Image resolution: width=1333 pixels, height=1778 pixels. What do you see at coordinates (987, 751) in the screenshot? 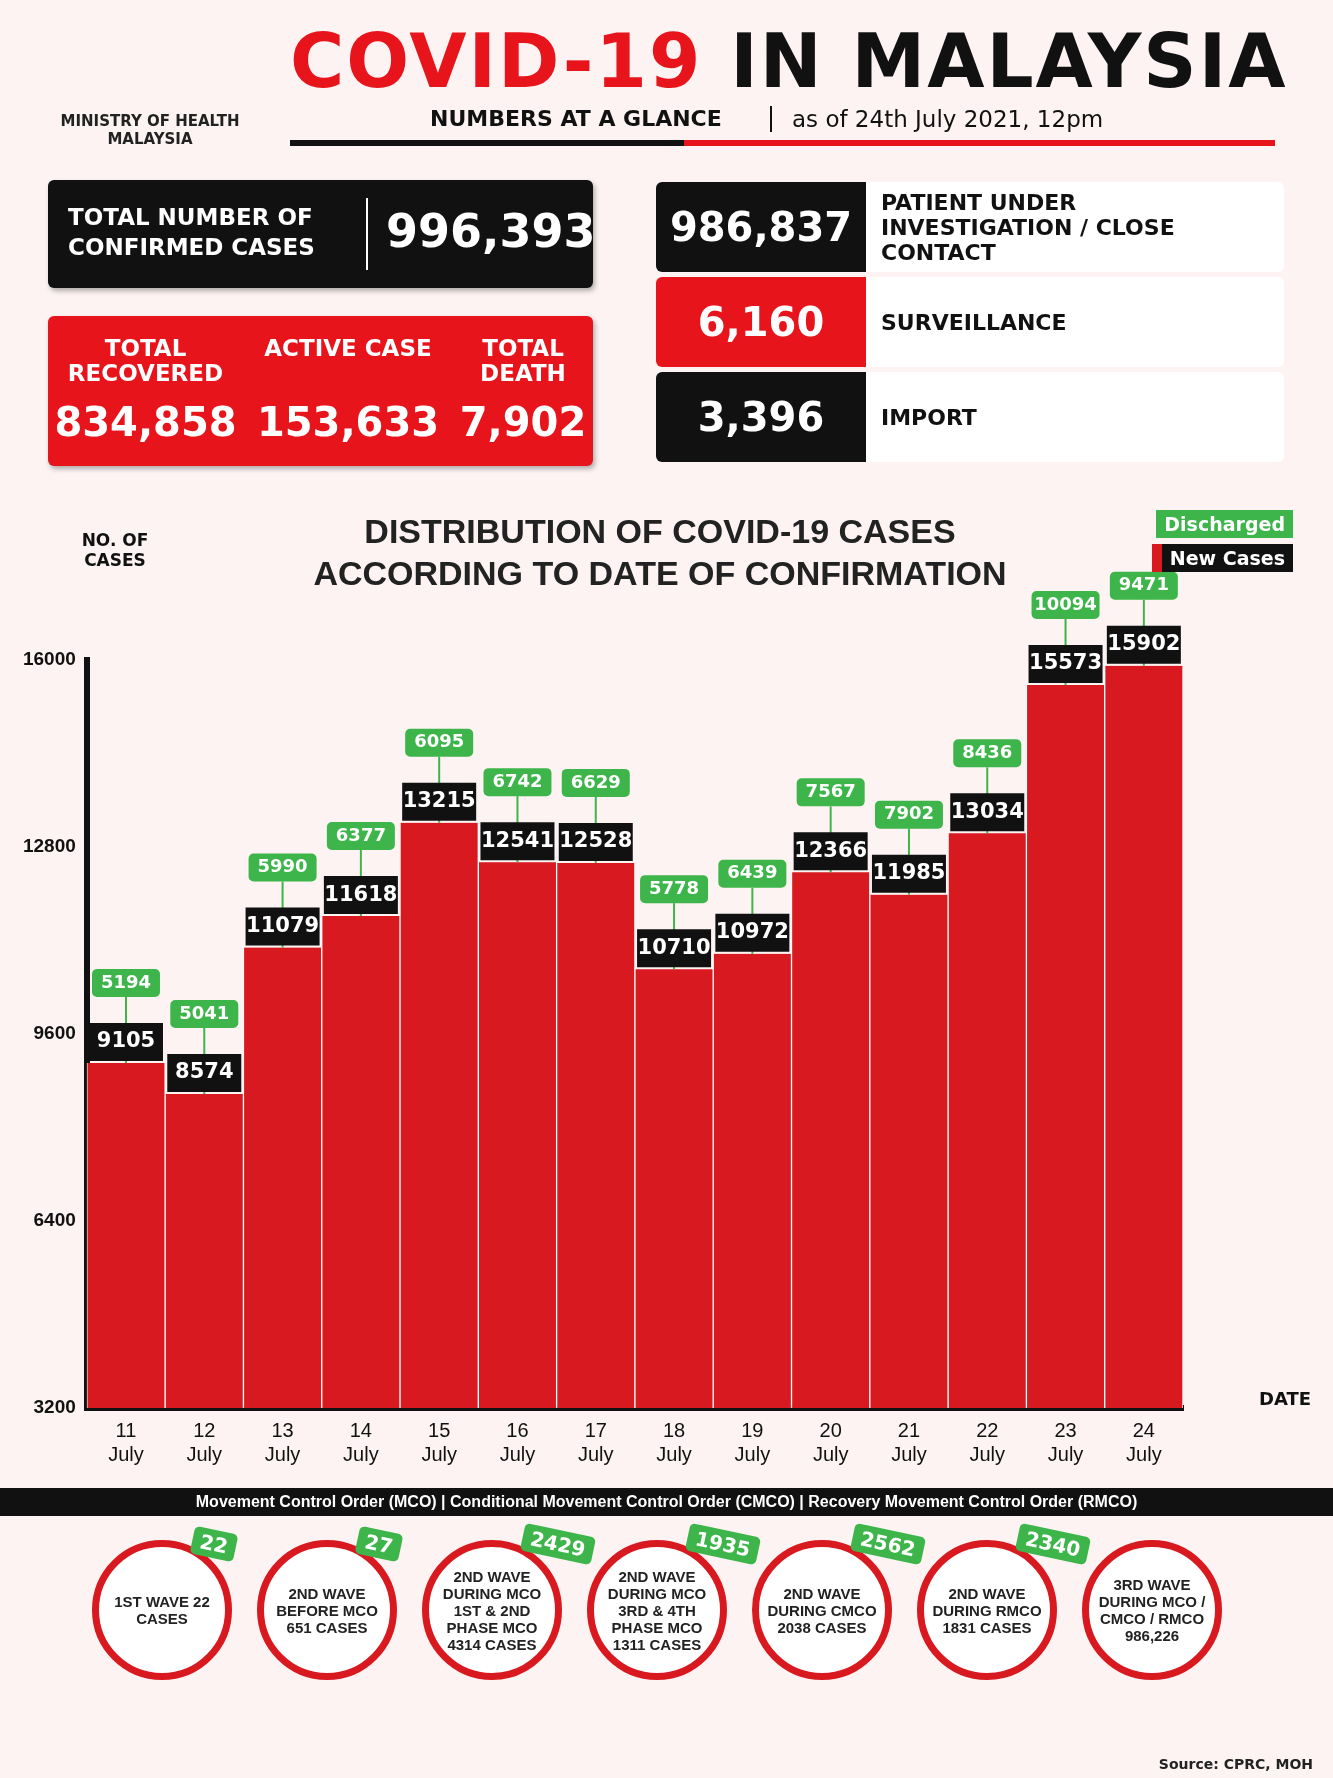
I see `annotation: 8436` at bounding box center [987, 751].